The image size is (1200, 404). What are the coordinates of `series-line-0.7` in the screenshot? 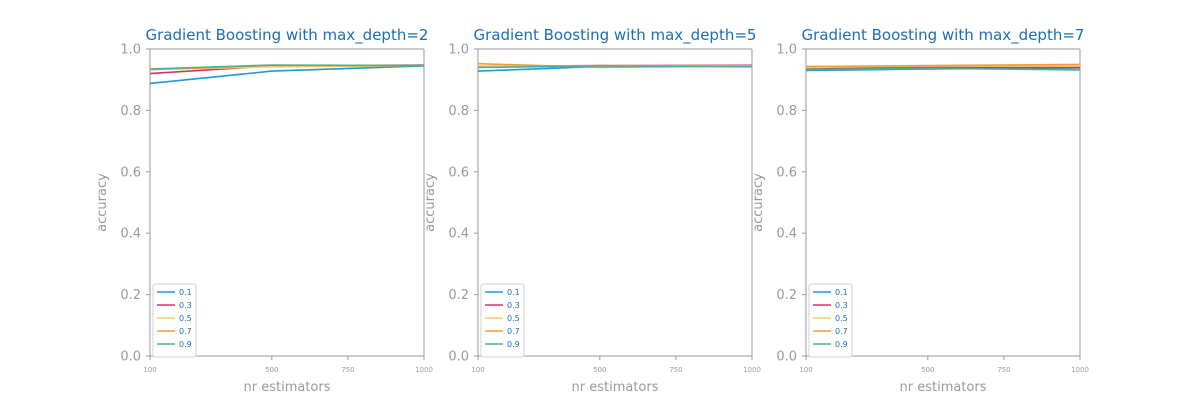 It's located at (943, 65).